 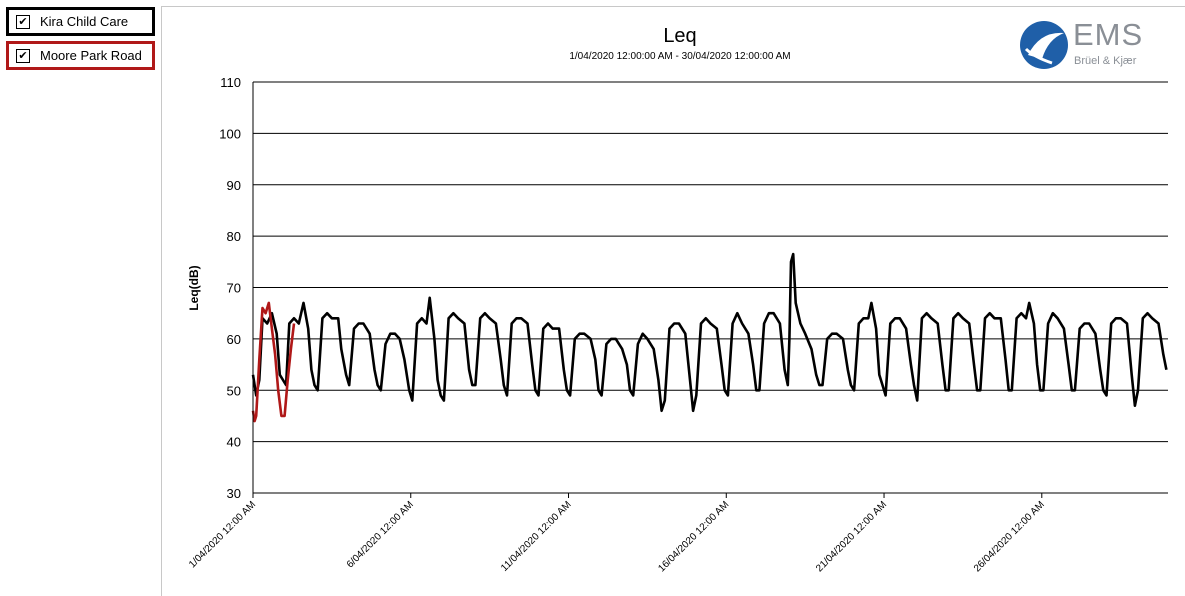 What do you see at coordinates (222, 534) in the screenshot?
I see `x-tick-label: 1/04/2020 12:00 AM` at bounding box center [222, 534].